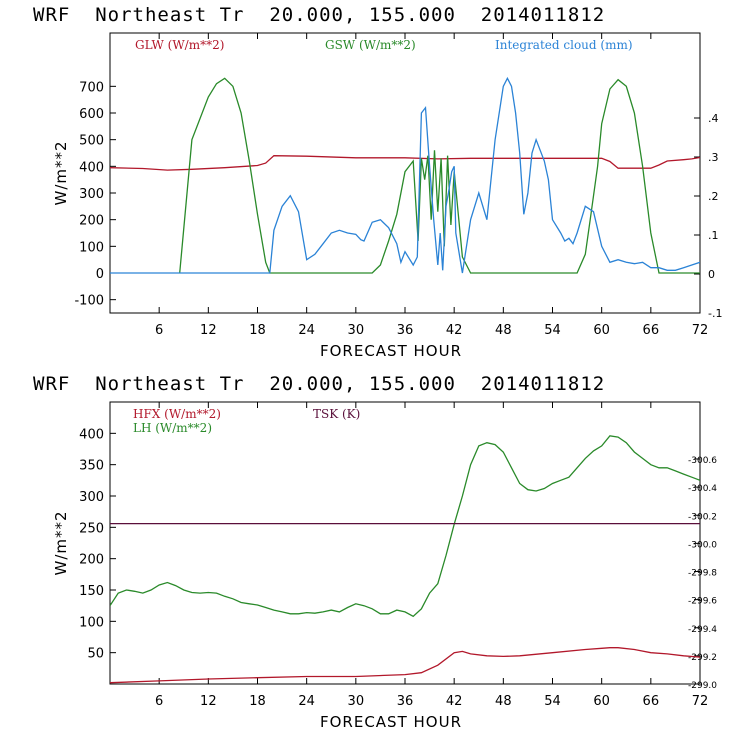  I want to click on y2-tick-label: -300.4, so click(702, 489).